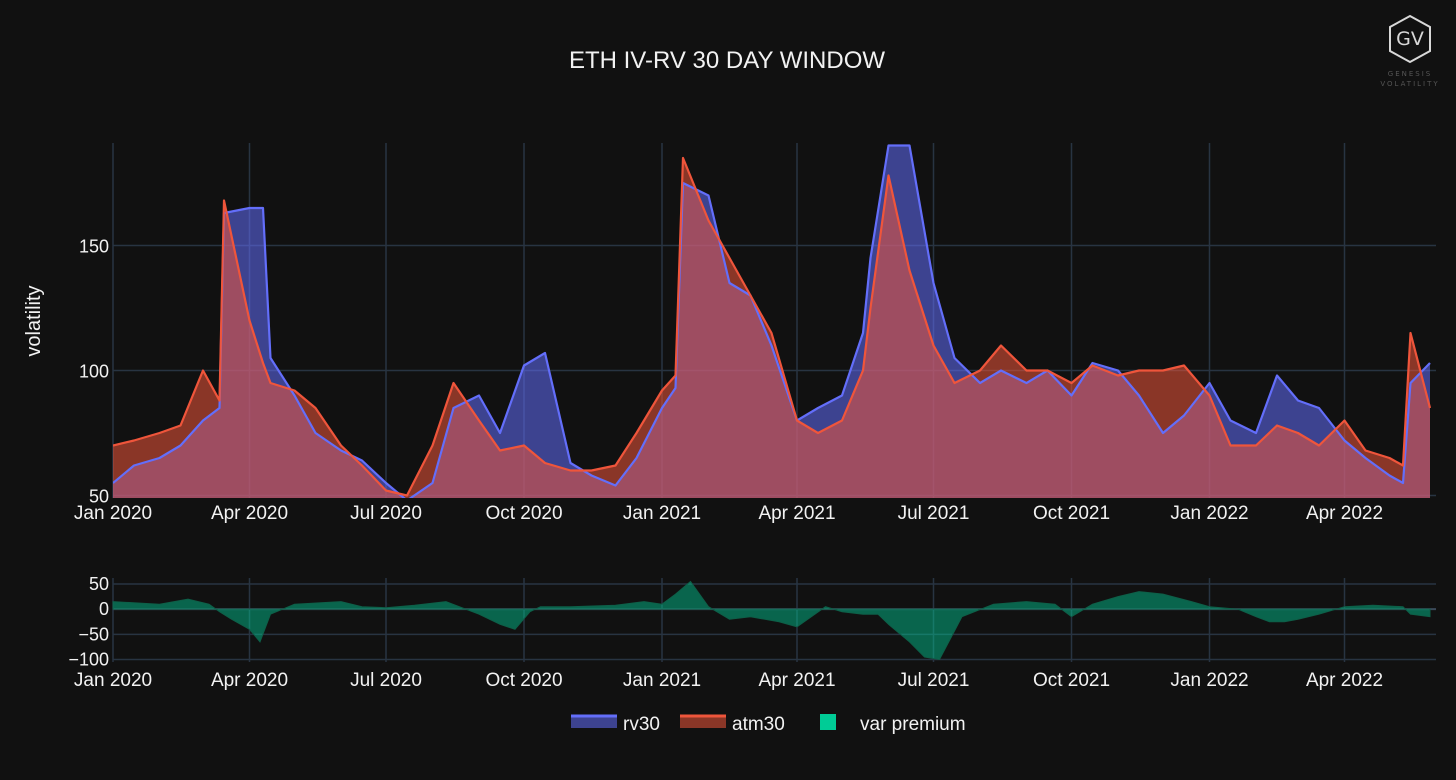  What do you see at coordinates (662, 513) in the screenshot?
I see `main-x-tick-label-4: Jan 2021` at bounding box center [662, 513].